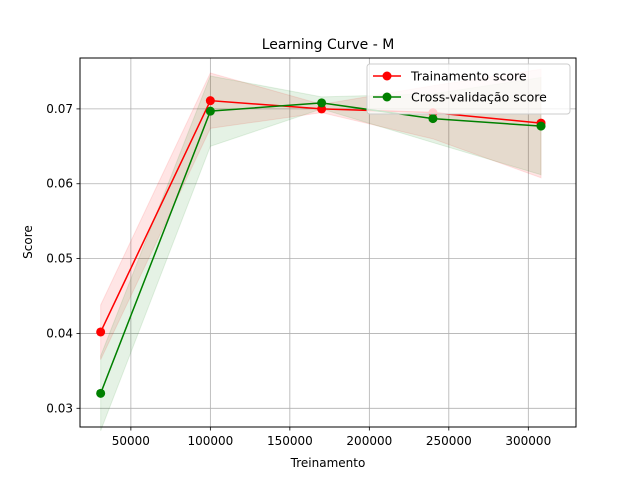  What do you see at coordinates (59, 408) in the screenshot?
I see `y-tick-label: 0.03` at bounding box center [59, 408].